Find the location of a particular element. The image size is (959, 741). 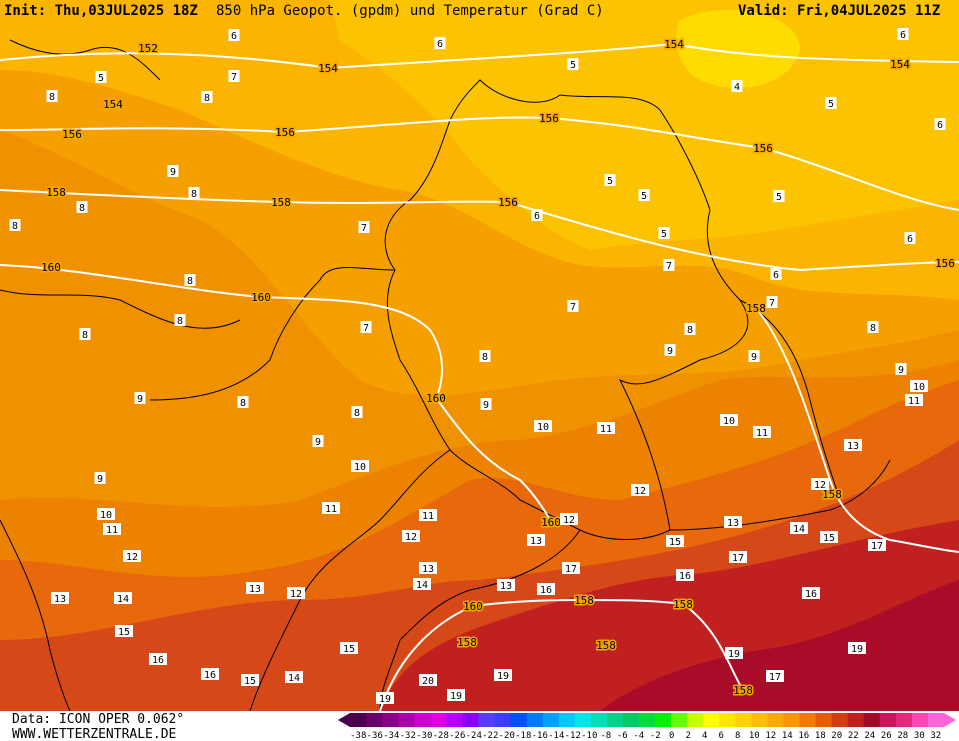

scale-label: 20 is located at coordinates (836, 736).